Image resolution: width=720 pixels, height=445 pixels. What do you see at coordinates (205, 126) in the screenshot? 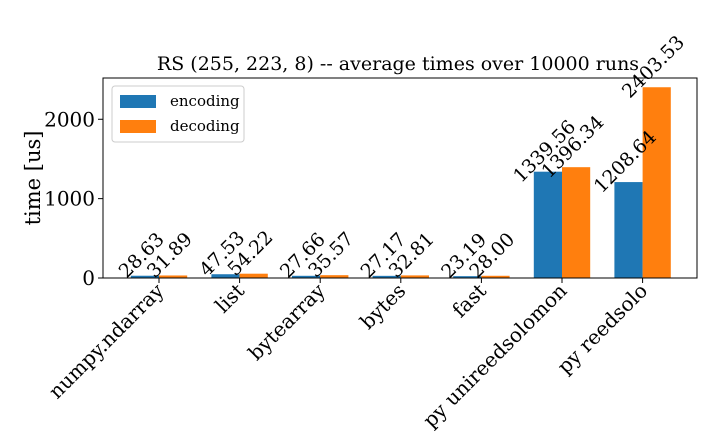
I see `legend-label-decoding: decoding` at bounding box center [205, 126].